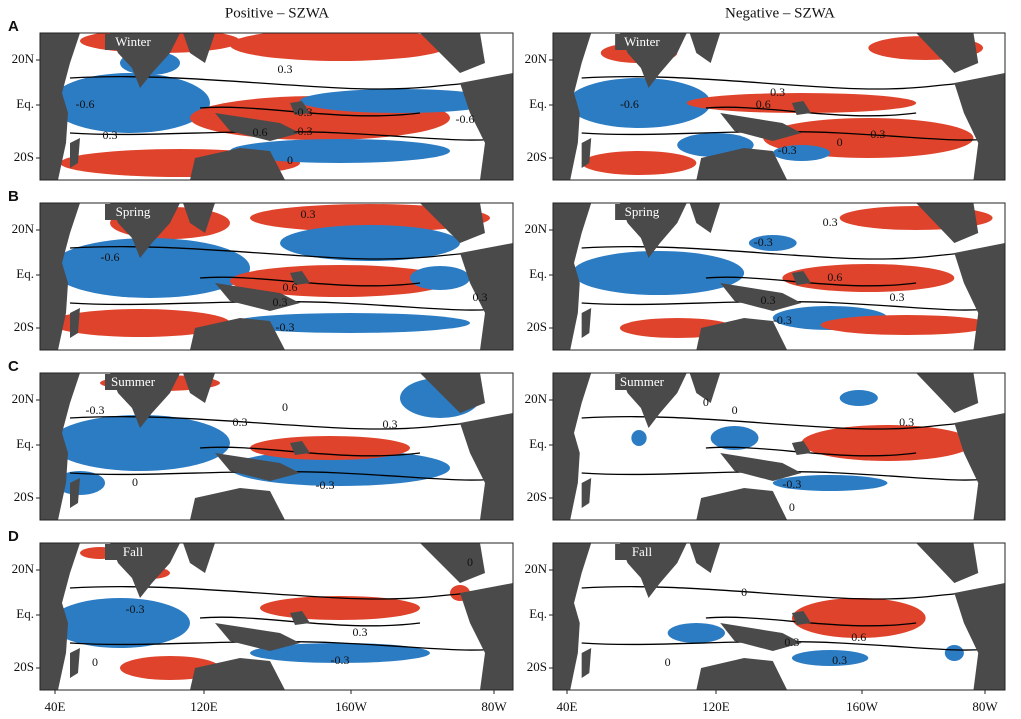 The height and width of the screenshot is (719, 1021). Describe the element at coordinates (494, 706) in the screenshot. I see `lon-label: 80W` at that location.